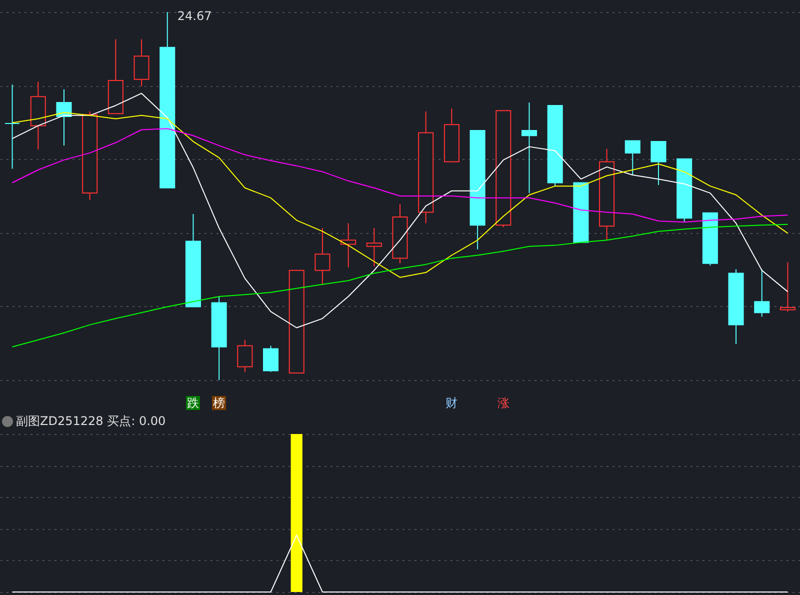  What do you see at coordinates (193, 403) in the screenshot?
I see `text: 跌` at bounding box center [193, 403].